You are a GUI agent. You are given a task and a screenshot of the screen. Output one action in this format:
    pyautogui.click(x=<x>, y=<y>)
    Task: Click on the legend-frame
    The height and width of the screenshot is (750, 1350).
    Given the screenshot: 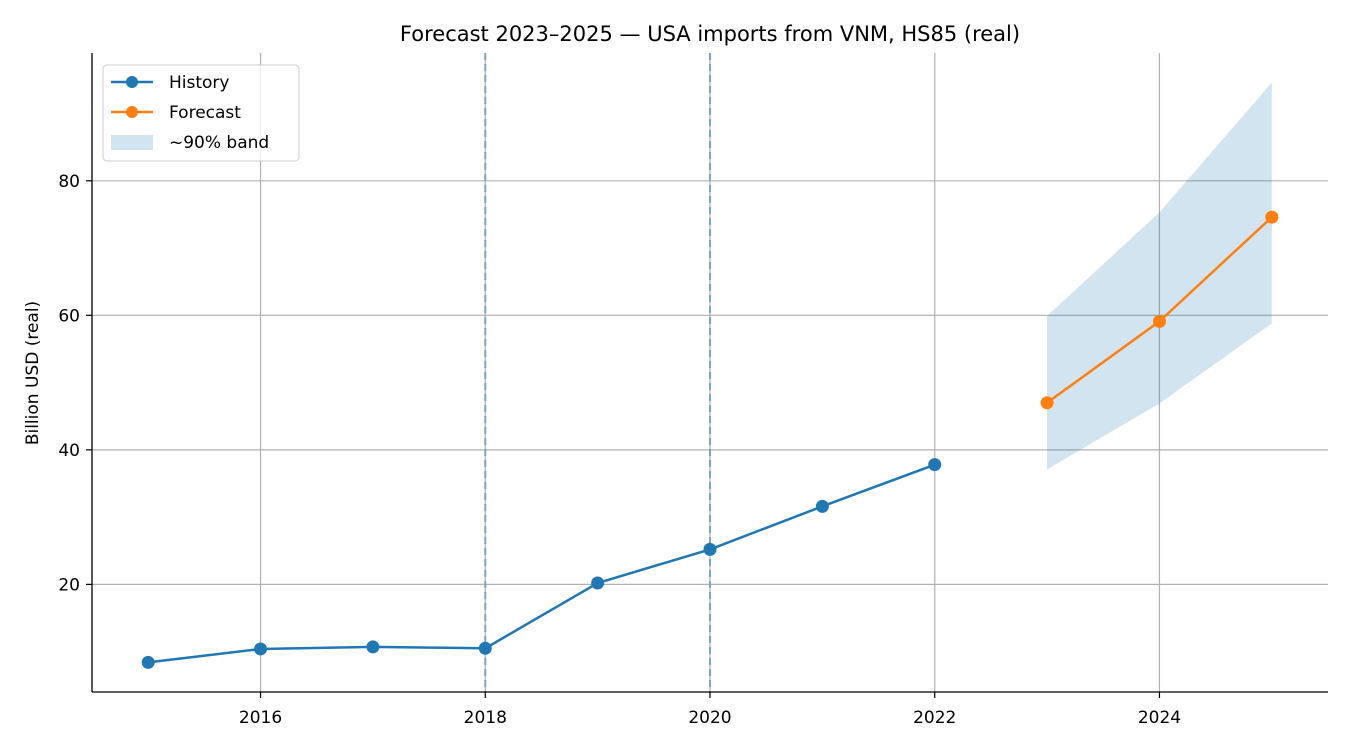 What is the action you would take?
    pyautogui.click(x=201, y=113)
    